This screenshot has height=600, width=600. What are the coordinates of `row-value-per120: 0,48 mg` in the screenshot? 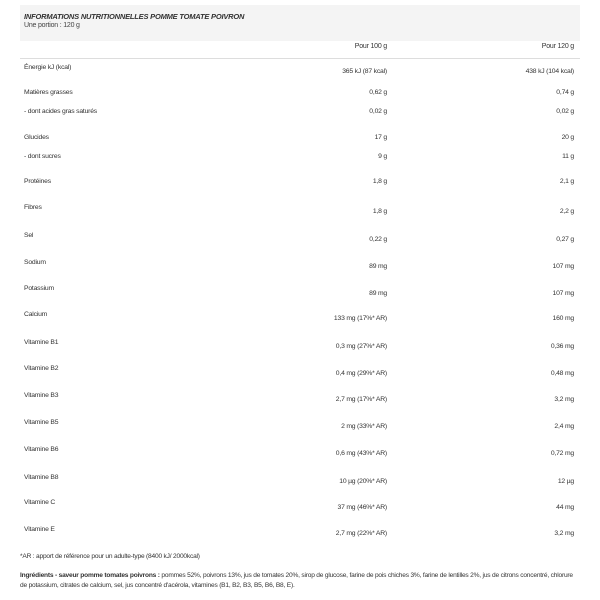 It's located at (562, 373).